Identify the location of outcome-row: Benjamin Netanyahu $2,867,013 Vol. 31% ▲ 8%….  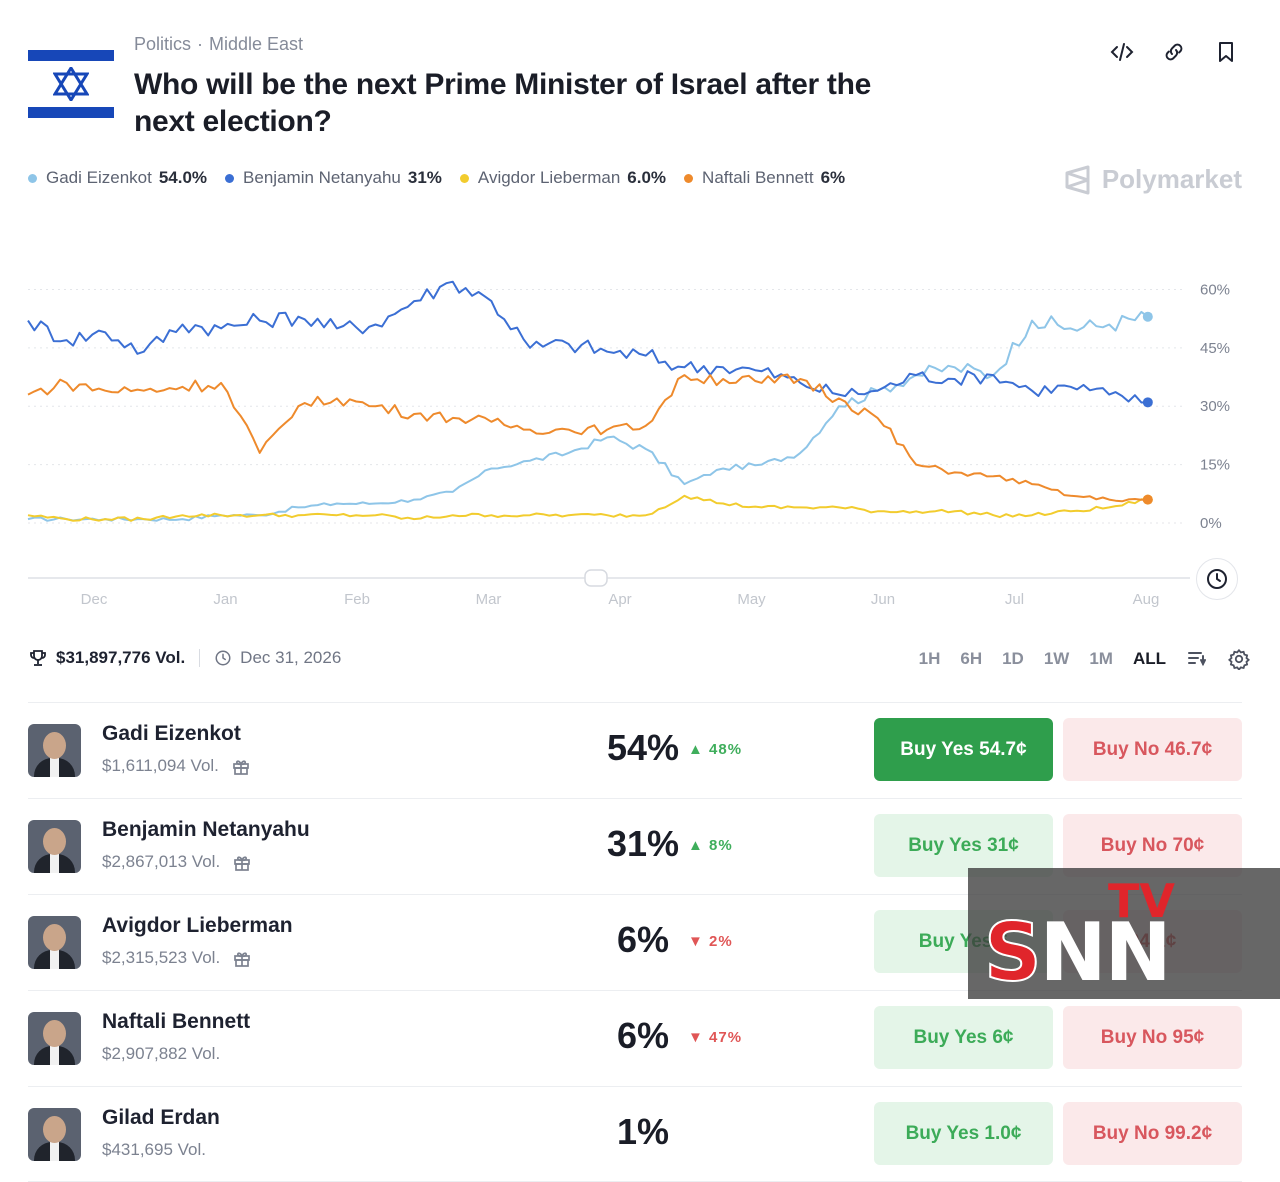
(635, 846).